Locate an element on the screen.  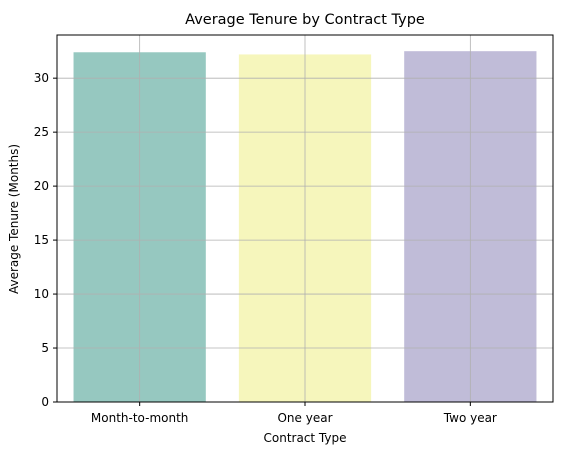
y-tick-label: 25 is located at coordinates (41, 132).